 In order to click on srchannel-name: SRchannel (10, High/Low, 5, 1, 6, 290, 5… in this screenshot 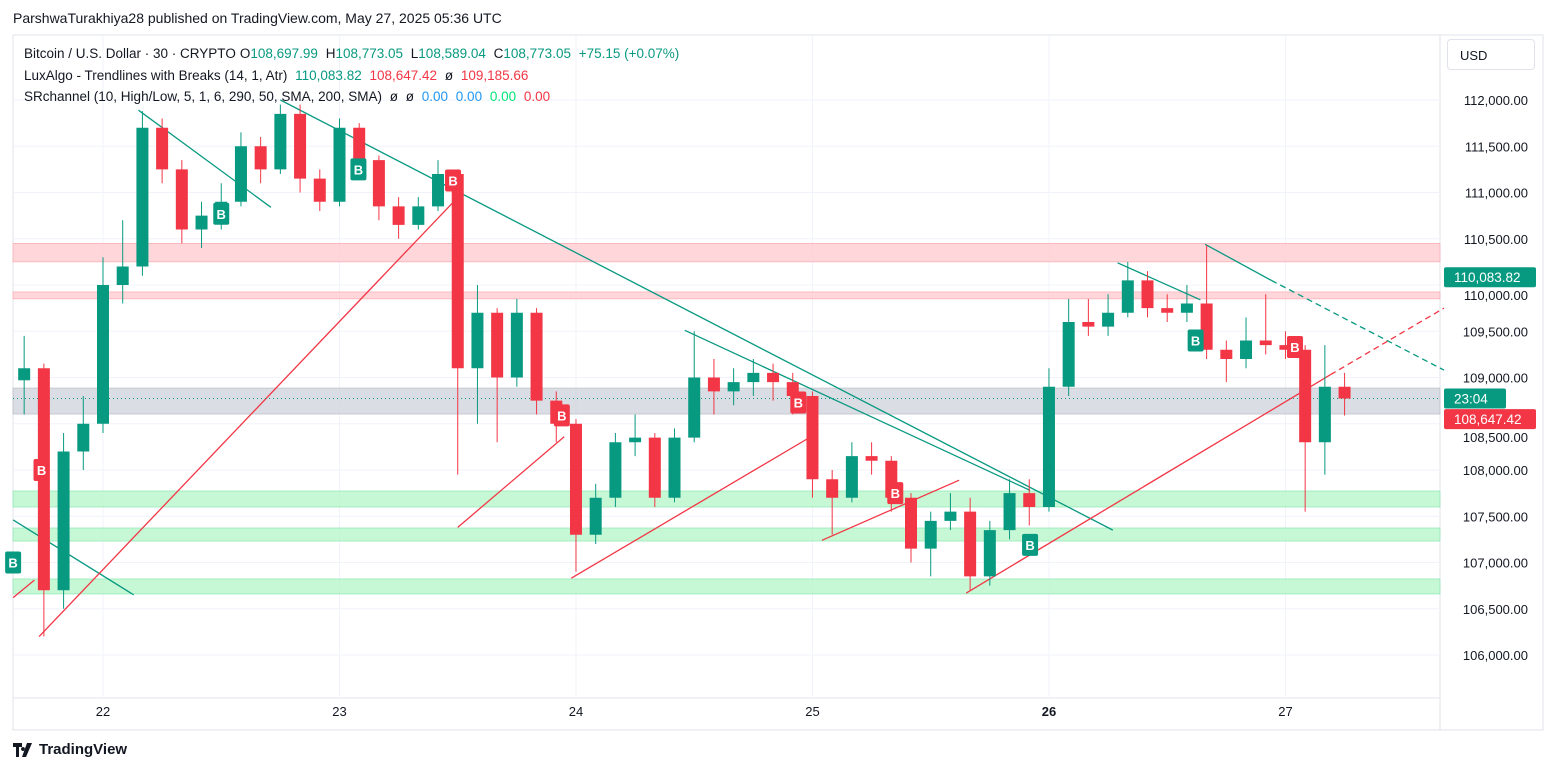, I will do `click(203, 96)`.